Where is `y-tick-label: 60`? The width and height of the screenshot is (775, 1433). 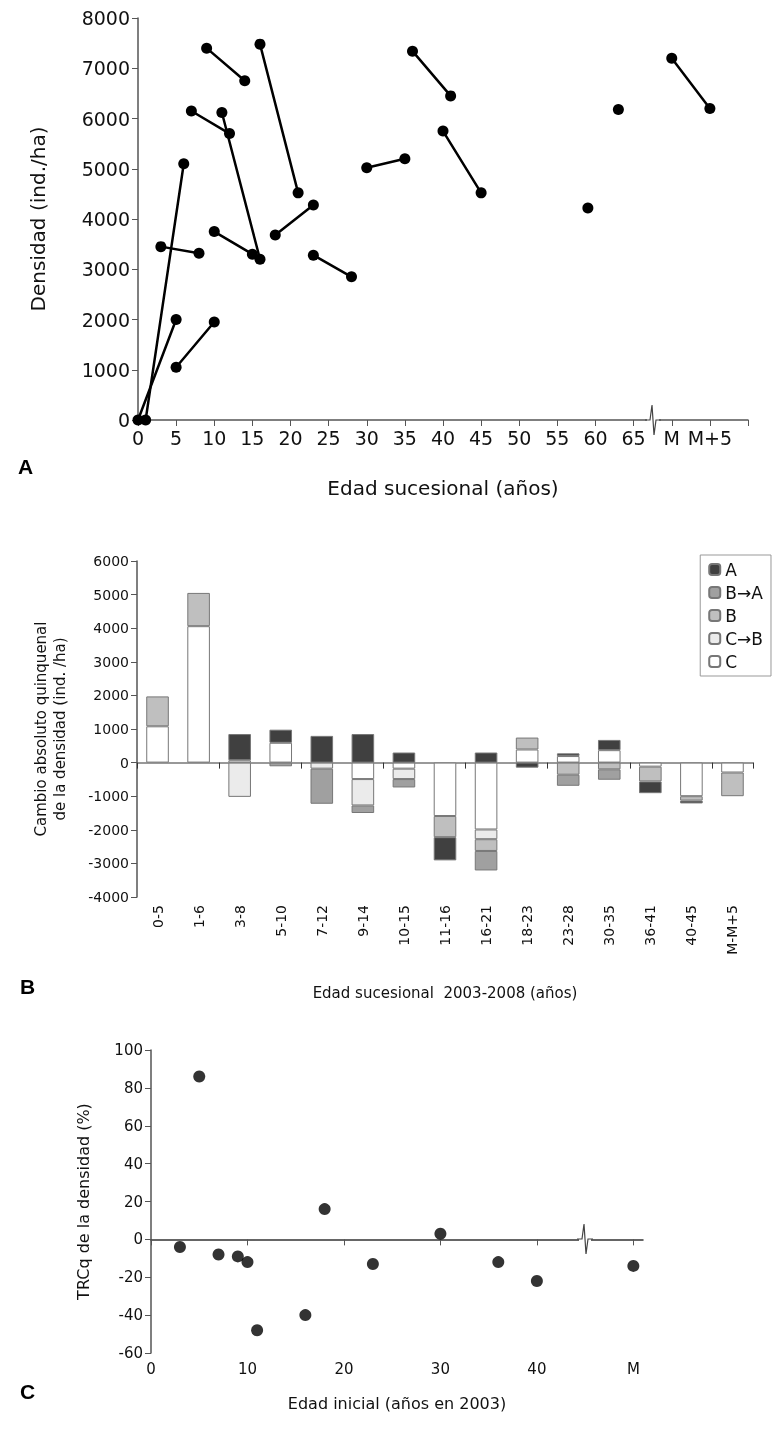 y-tick-label: 60 is located at coordinates (133, 1125).